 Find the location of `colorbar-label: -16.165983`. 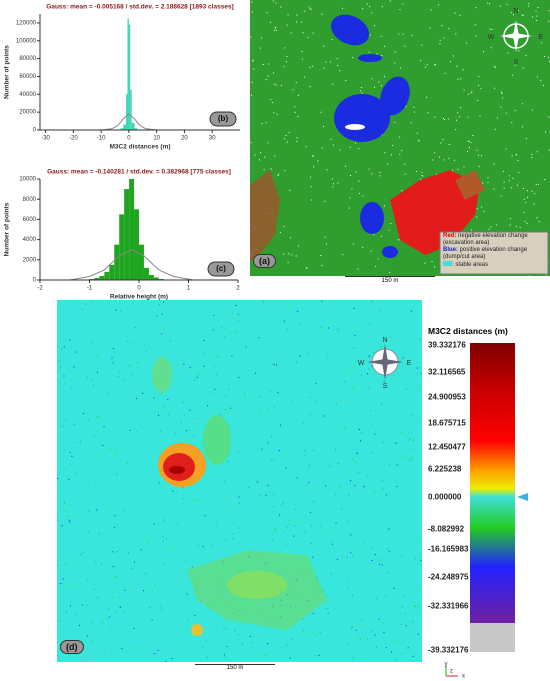

colorbar-label: -16.165983 is located at coordinates (448, 549).